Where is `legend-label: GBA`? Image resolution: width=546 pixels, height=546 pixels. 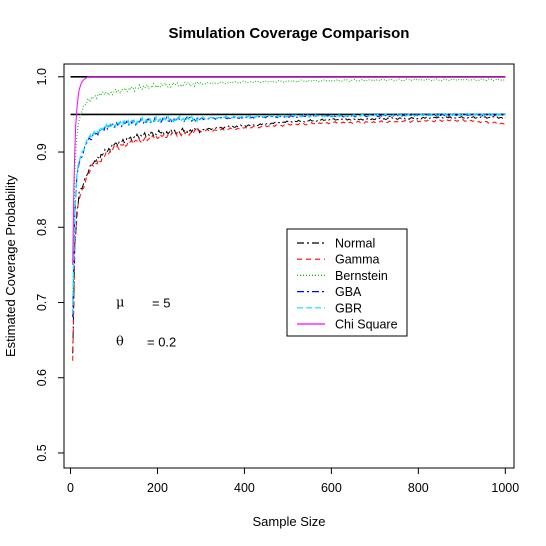 legend-label: GBA is located at coordinates (348, 292).